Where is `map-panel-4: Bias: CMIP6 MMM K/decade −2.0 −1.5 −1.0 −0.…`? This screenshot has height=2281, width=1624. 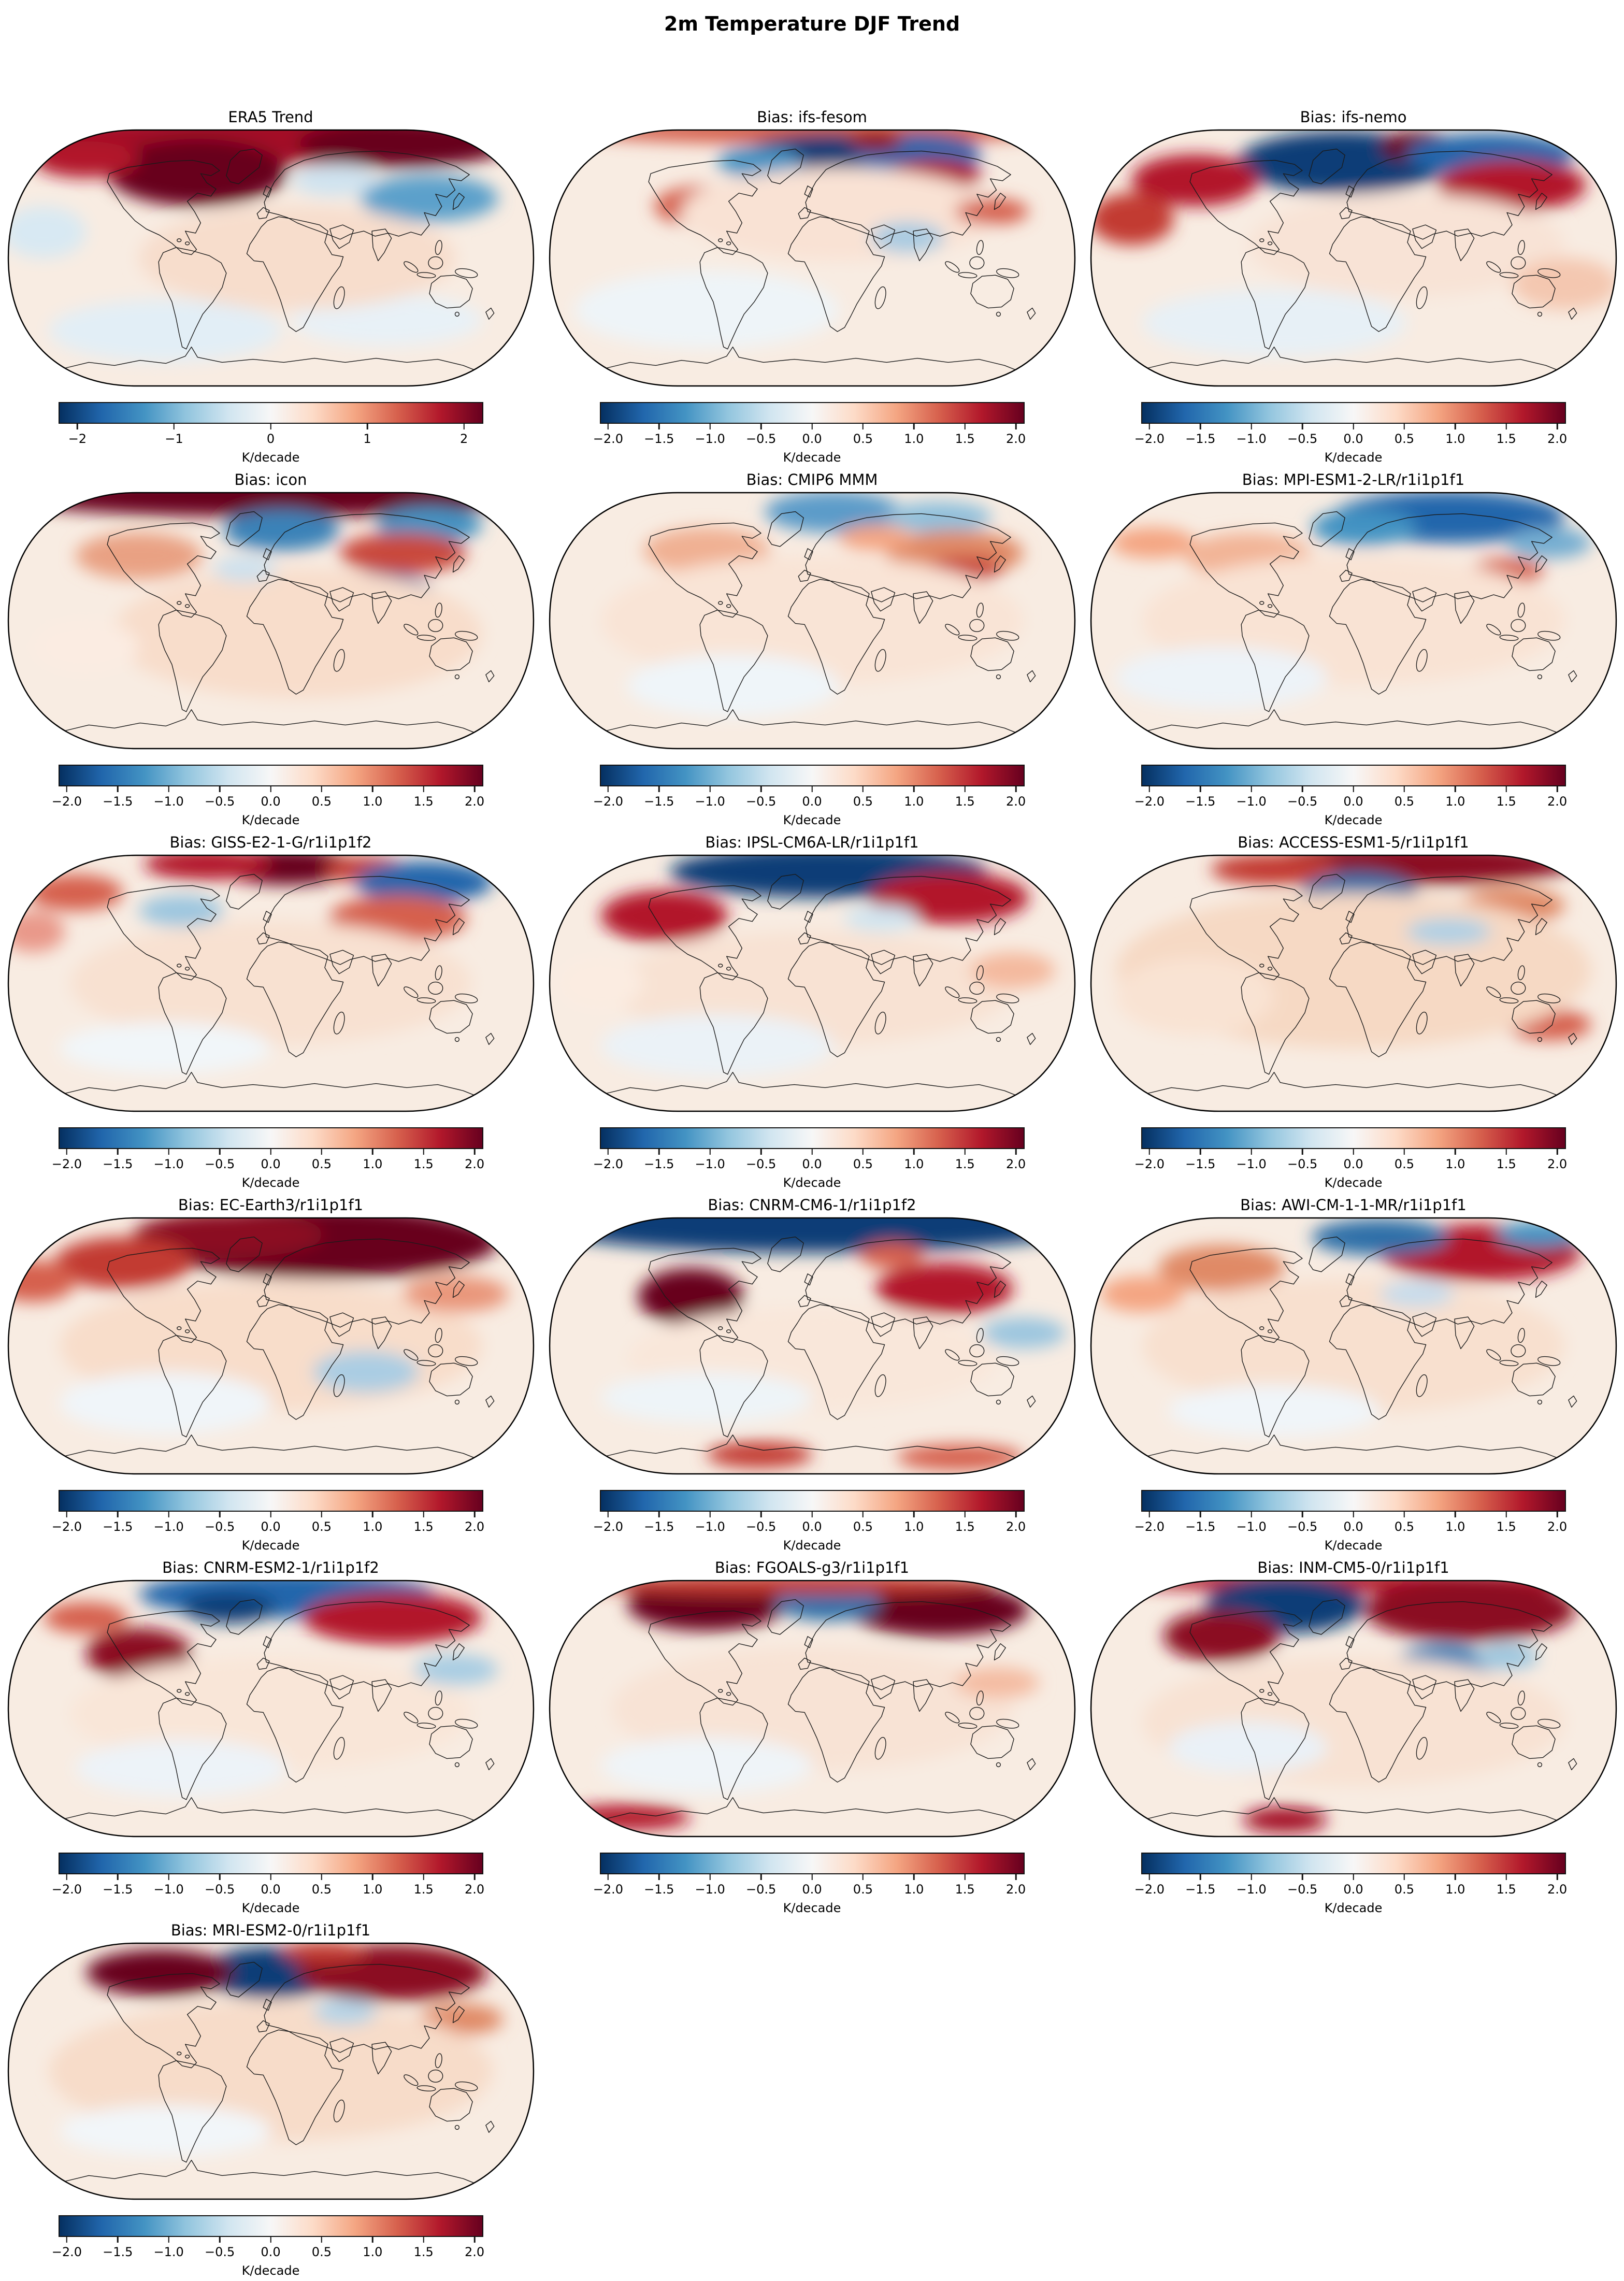
map-panel-4: Bias: CMIP6 MMM K/decade −2.0 −1.5 −1.0 −0.… is located at coordinates (812, 647).